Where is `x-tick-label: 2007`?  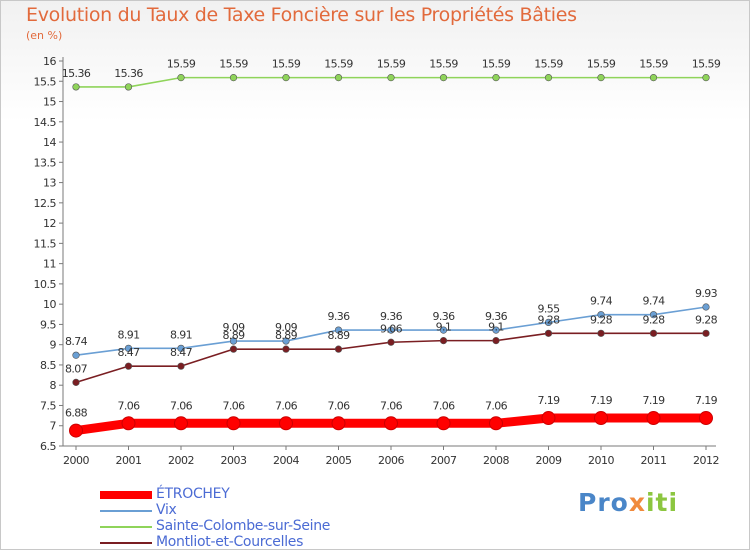 x-tick-label: 2007 is located at coordinates (444, 460).